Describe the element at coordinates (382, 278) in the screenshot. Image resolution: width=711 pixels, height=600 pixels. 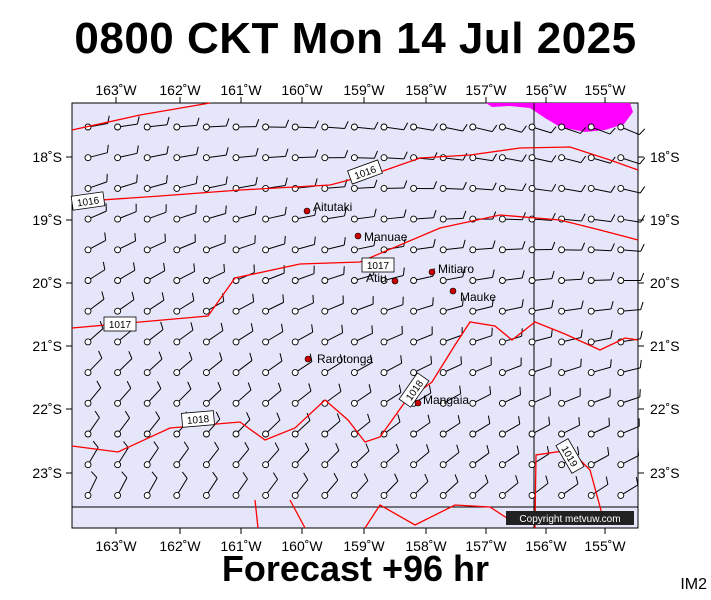
I see `location-atiu: Atiu` at that location.